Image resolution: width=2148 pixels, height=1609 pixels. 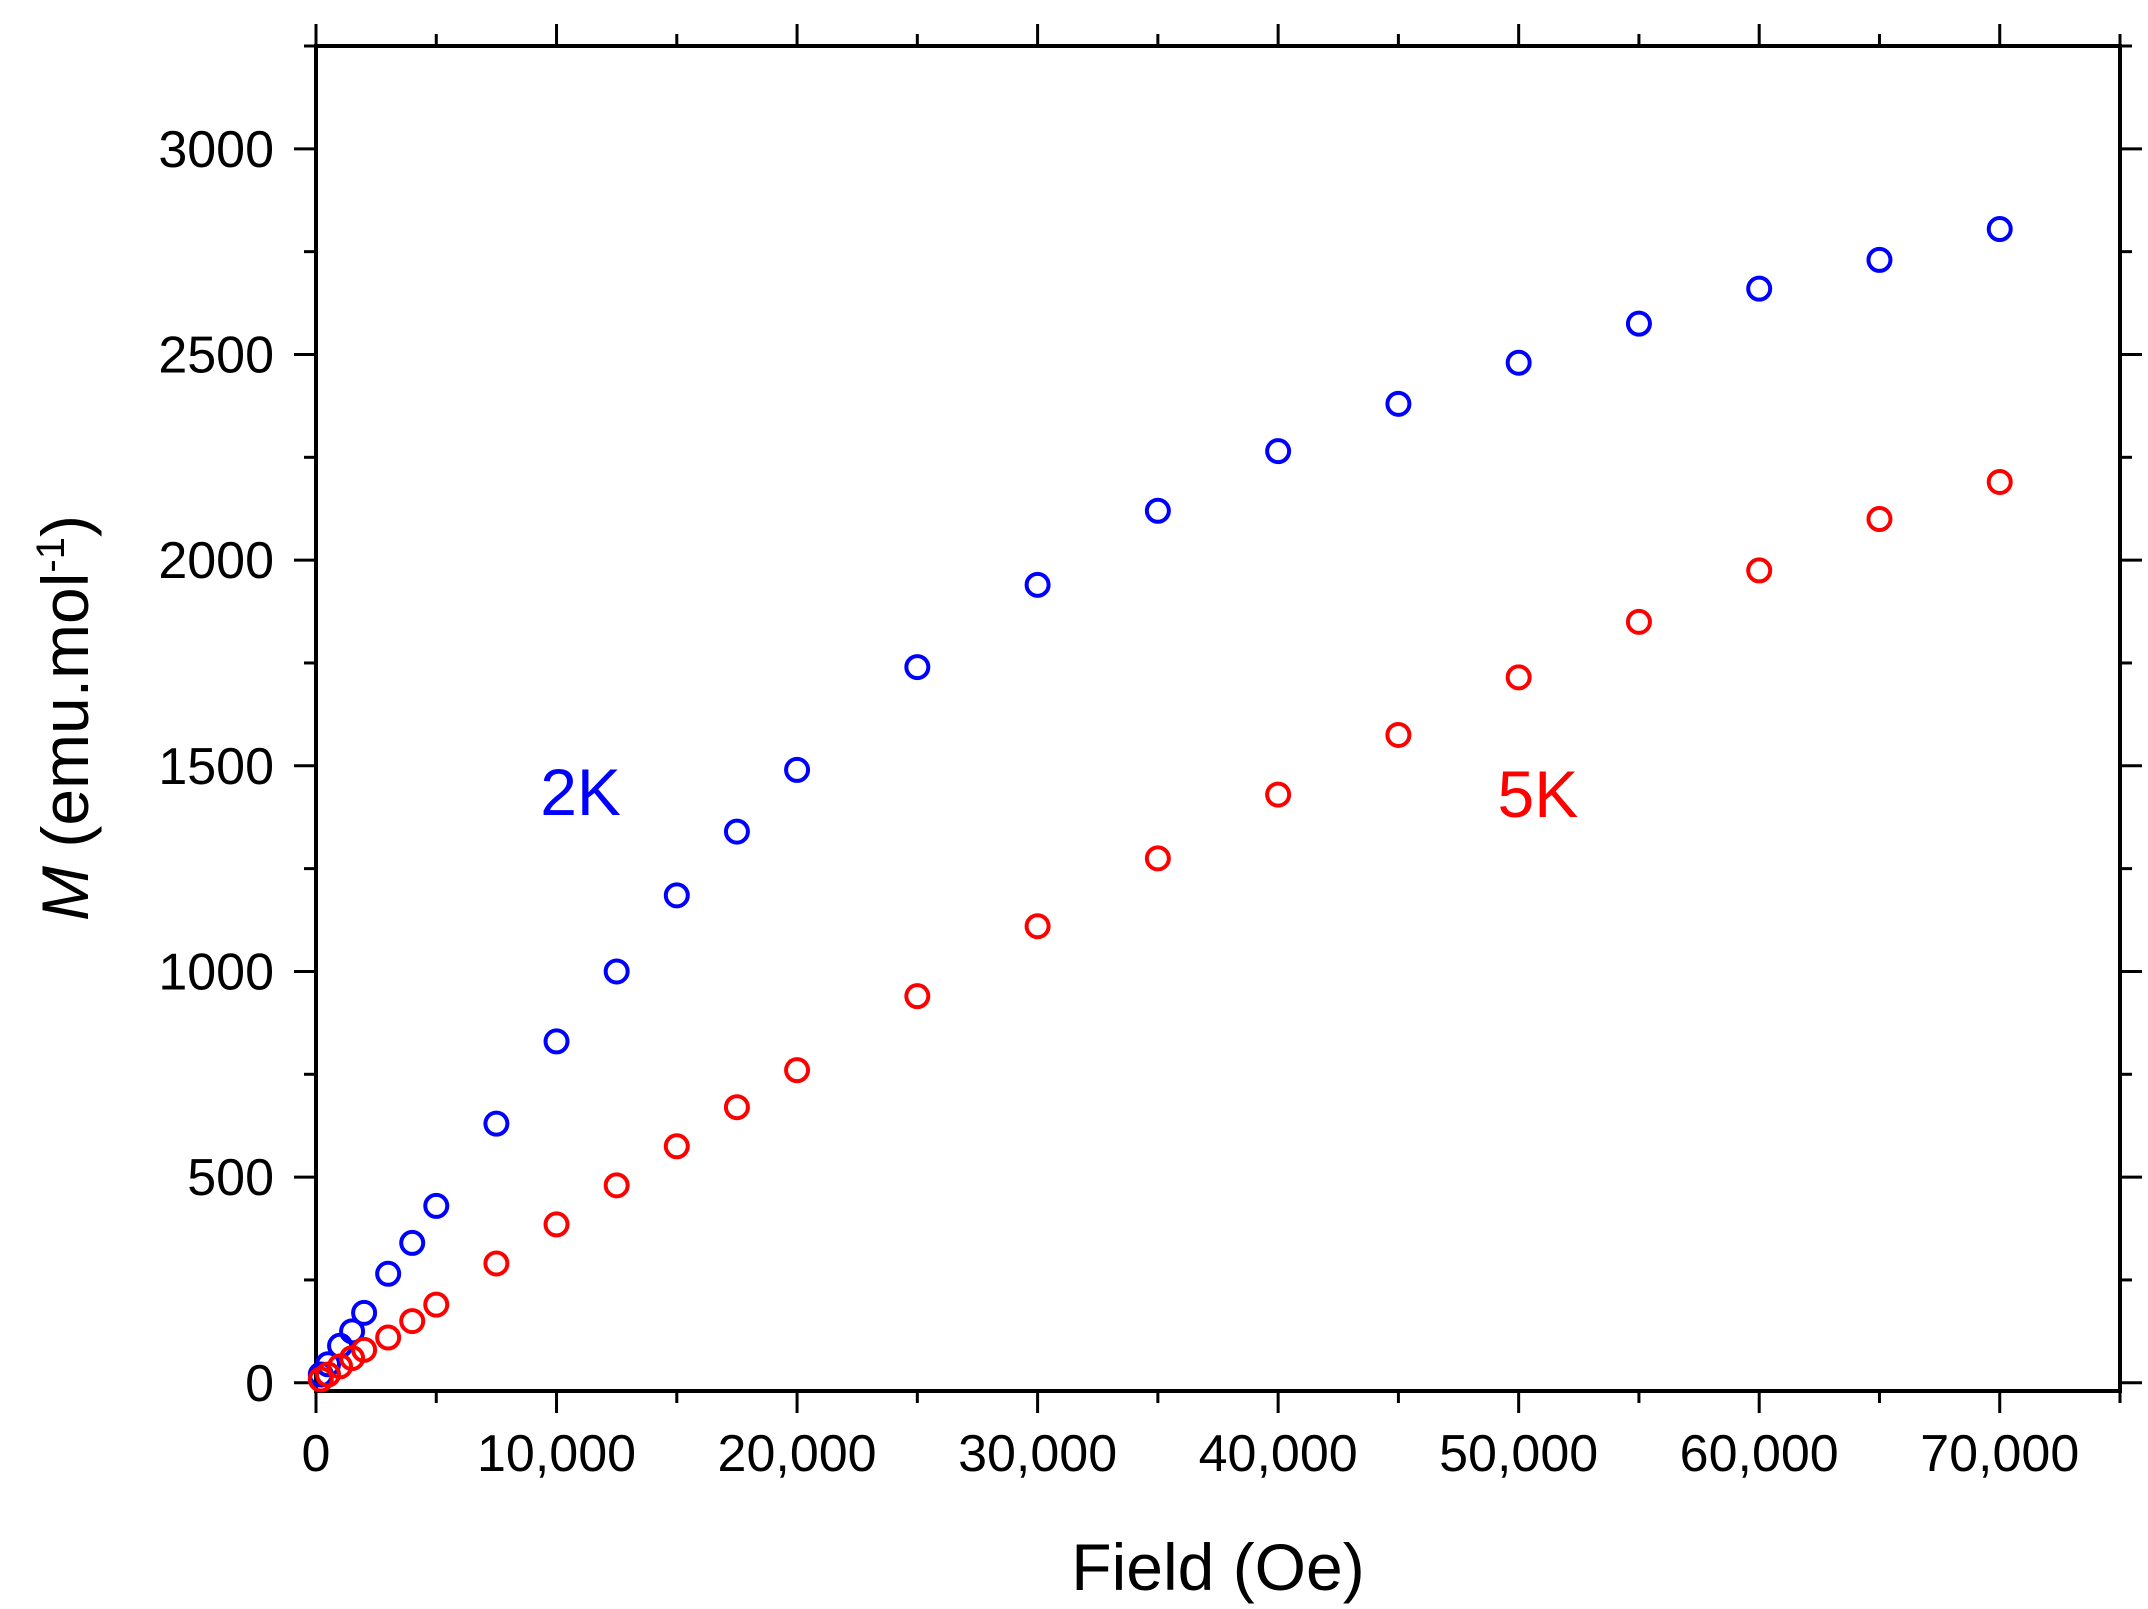 What do you see at coordinates (65, 893) in the screenshot?
I see `y-axis-title-symbol: M` at bounding box center [65, 893].